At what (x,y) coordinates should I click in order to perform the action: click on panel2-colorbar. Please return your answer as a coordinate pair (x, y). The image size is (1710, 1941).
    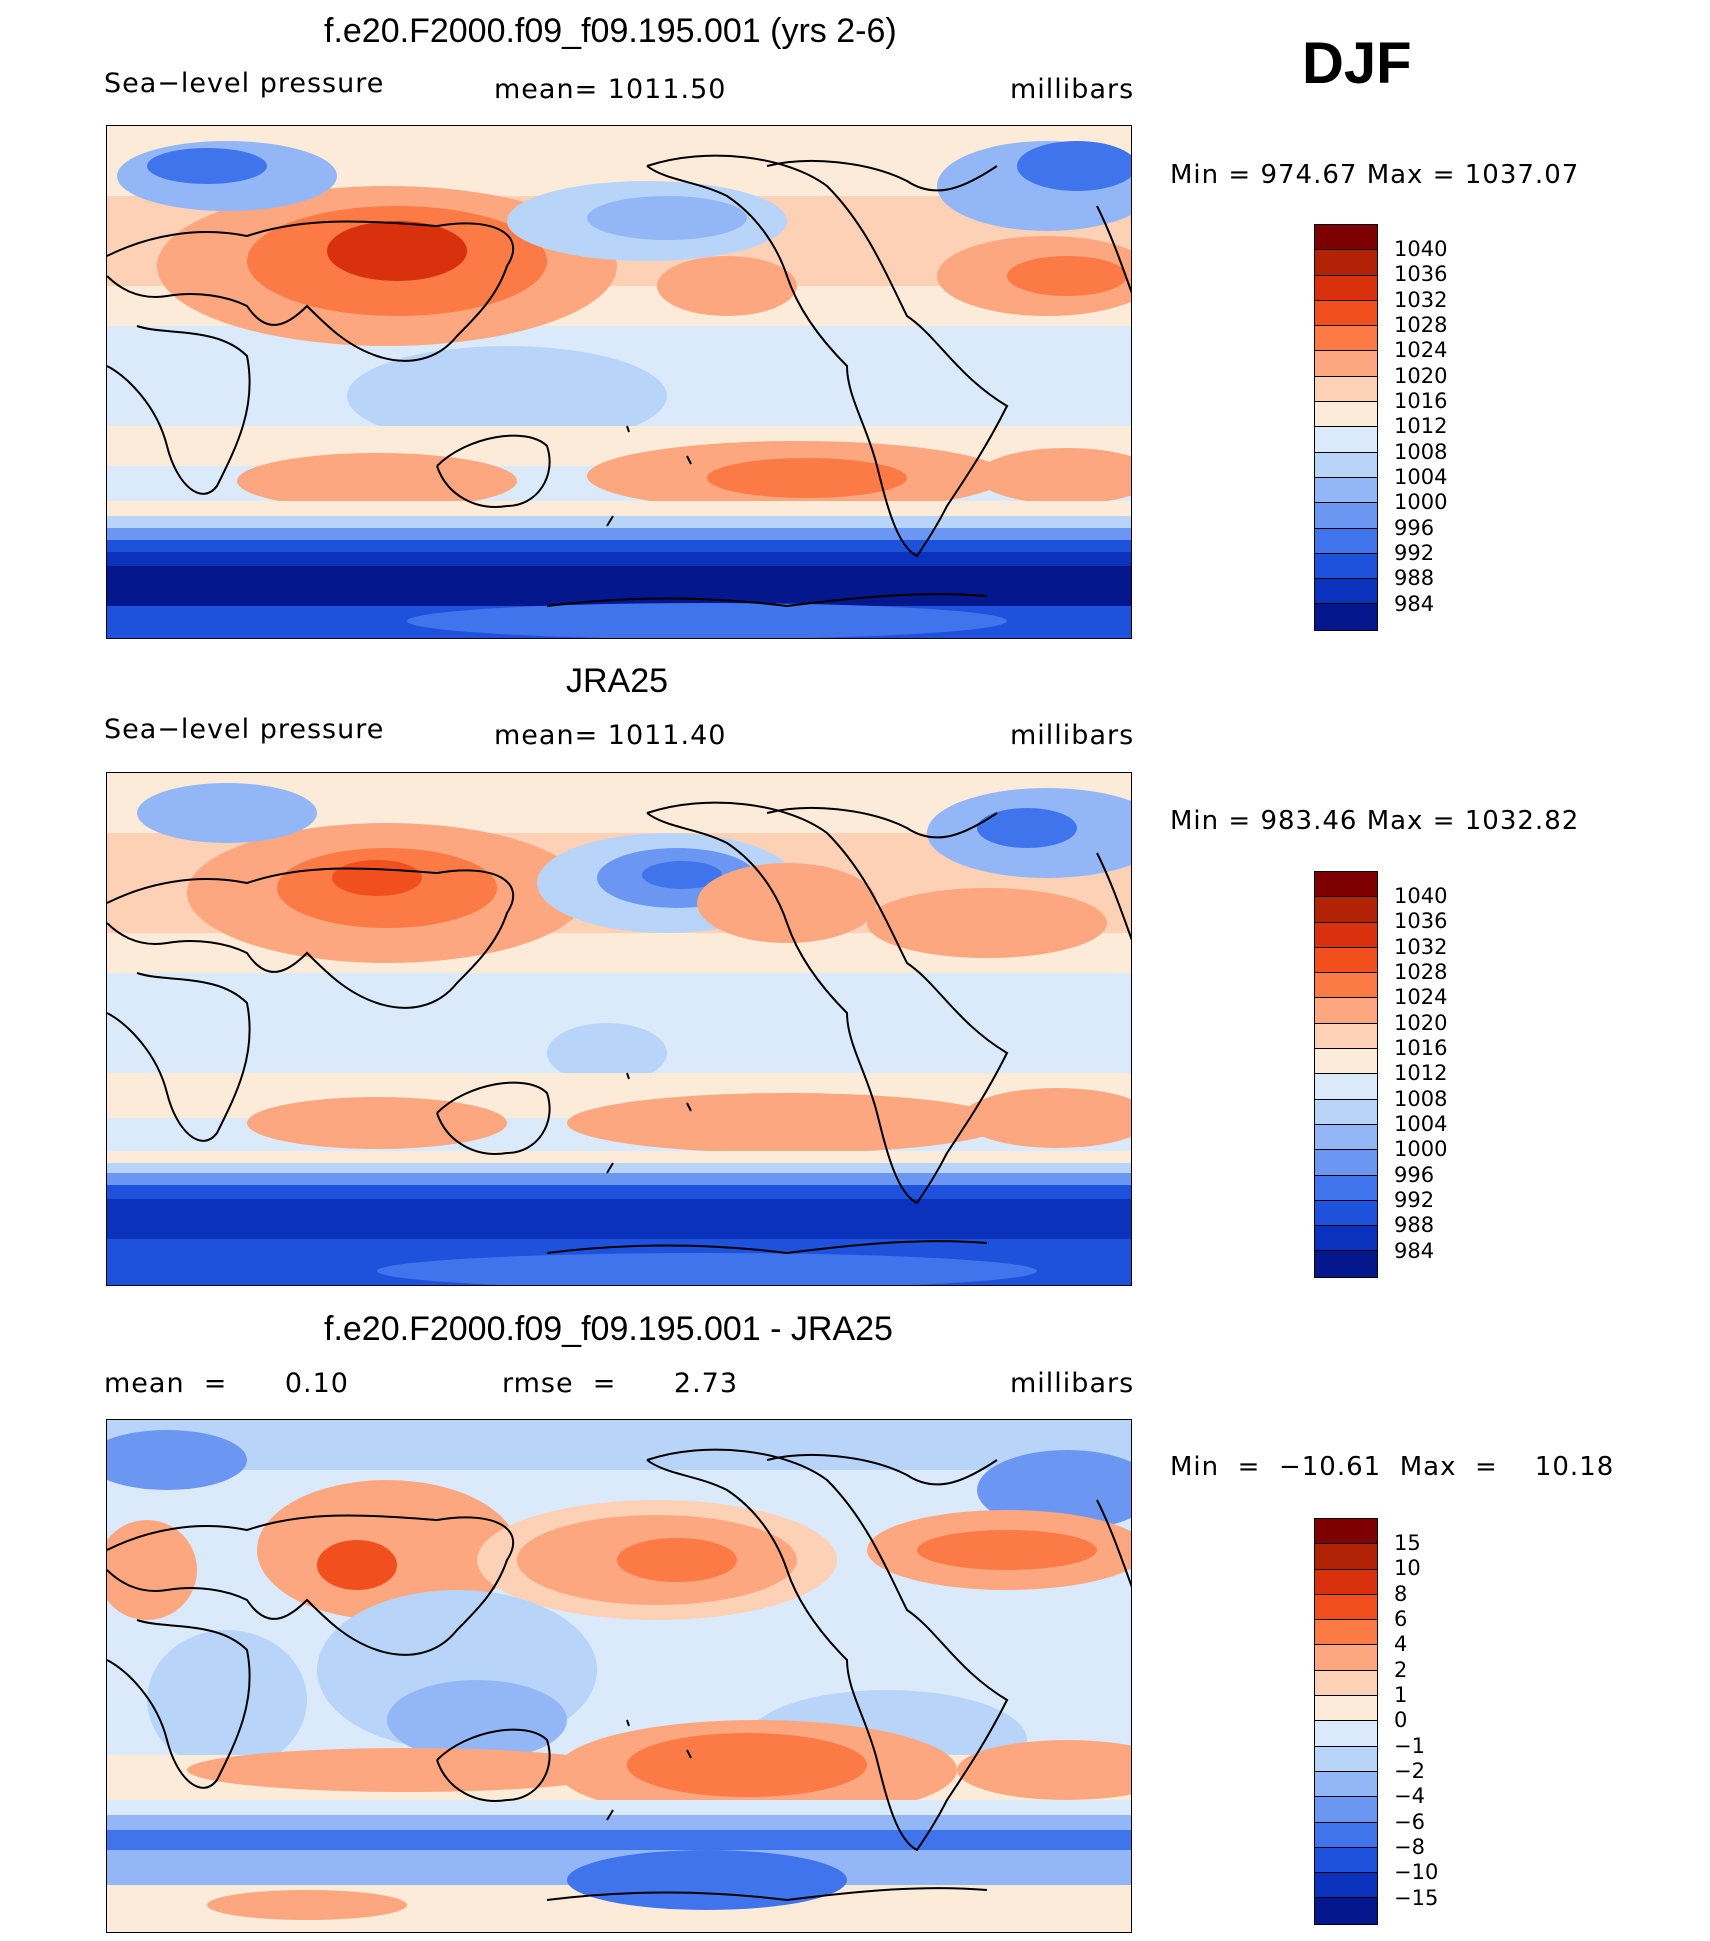
    Looking at the image, I should click on (1346, 1074).